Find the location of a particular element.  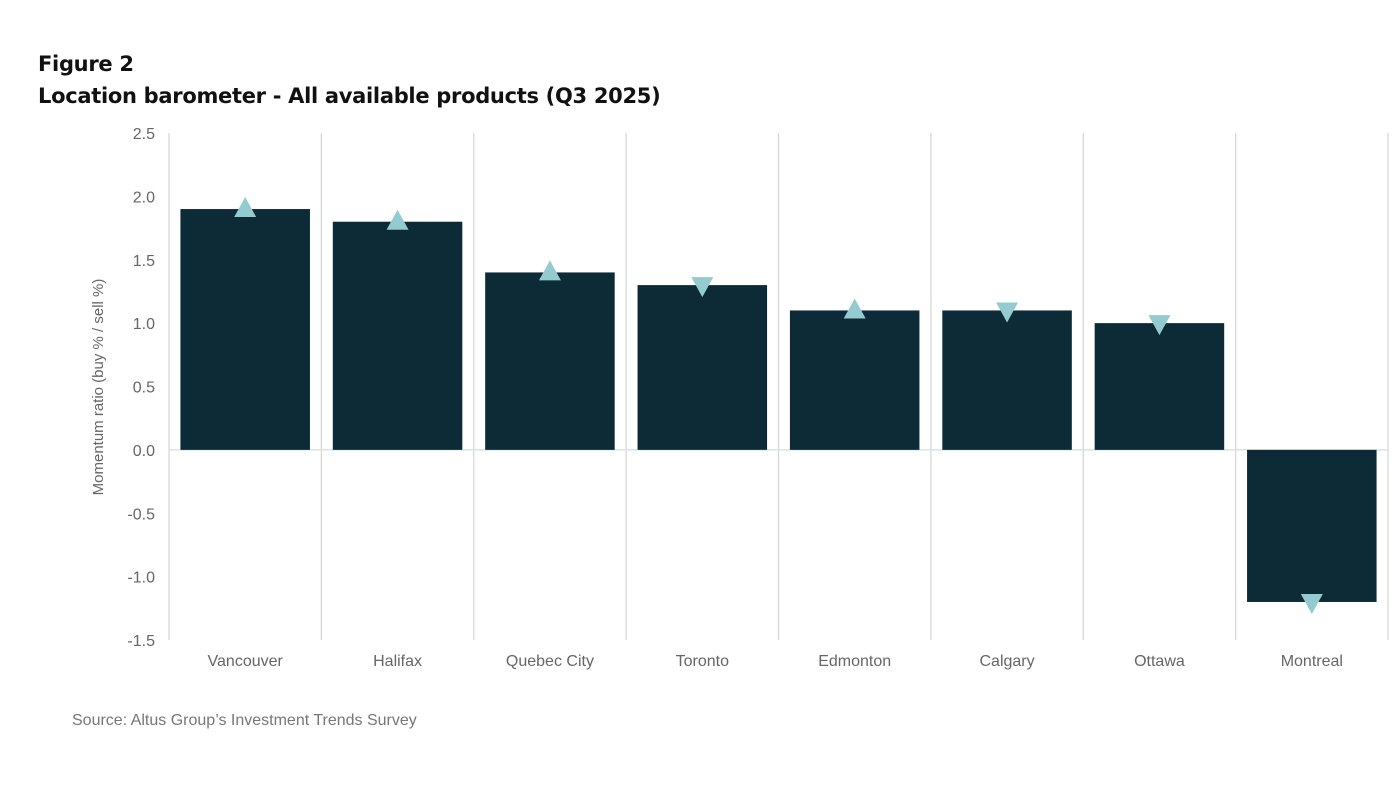

y-tick-label: -1.5 is located at coordinates (141, 641).